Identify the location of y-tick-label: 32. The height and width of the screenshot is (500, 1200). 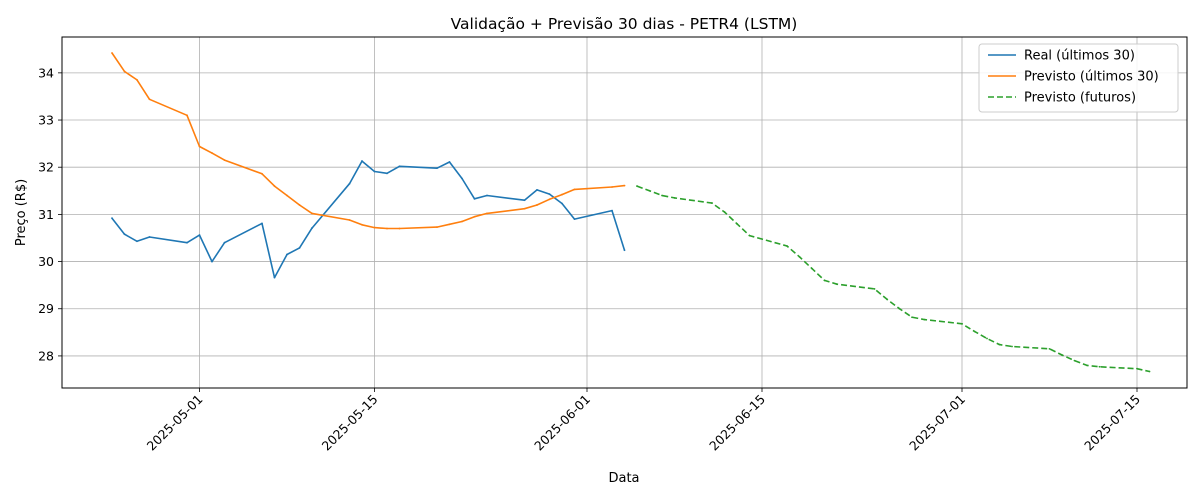
(46, 167).